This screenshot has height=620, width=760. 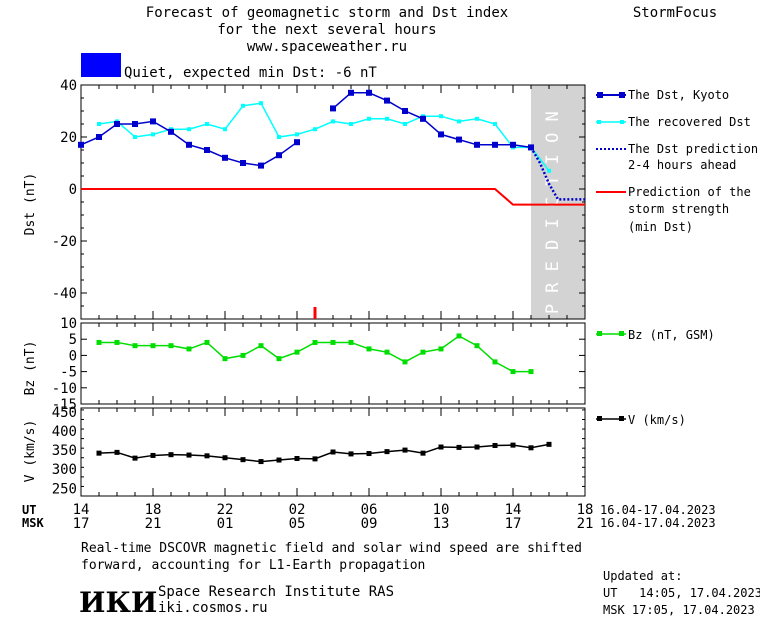 What do you see at coordinates (64, 242) in the screenshot?
I see `dst-tick-label: -20` at bounding box center [64, 242].